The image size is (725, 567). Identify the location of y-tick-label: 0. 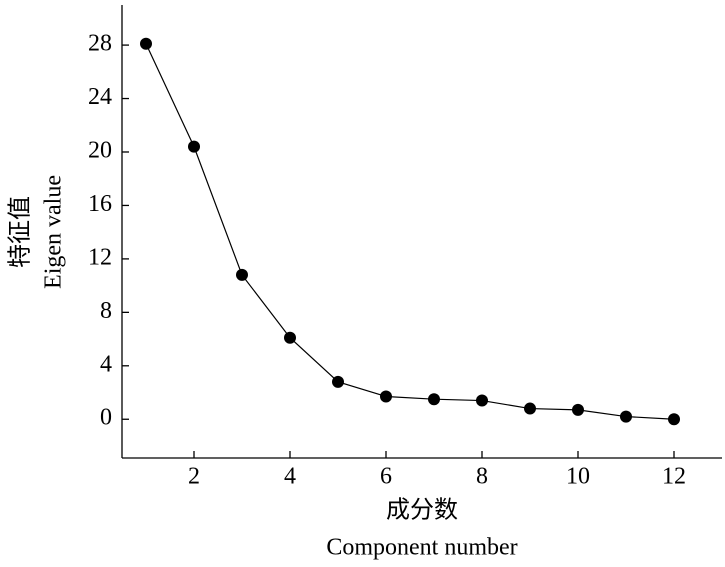
(106, 418).